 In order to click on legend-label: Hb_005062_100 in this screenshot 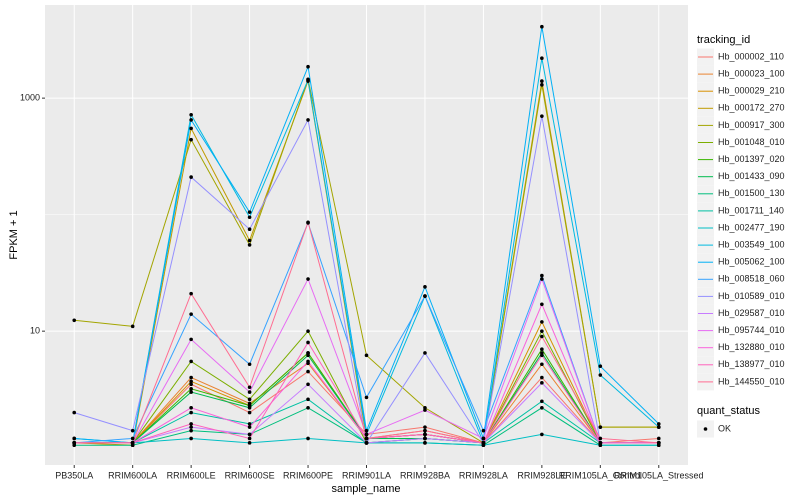, I will do `click(751, 262)`.